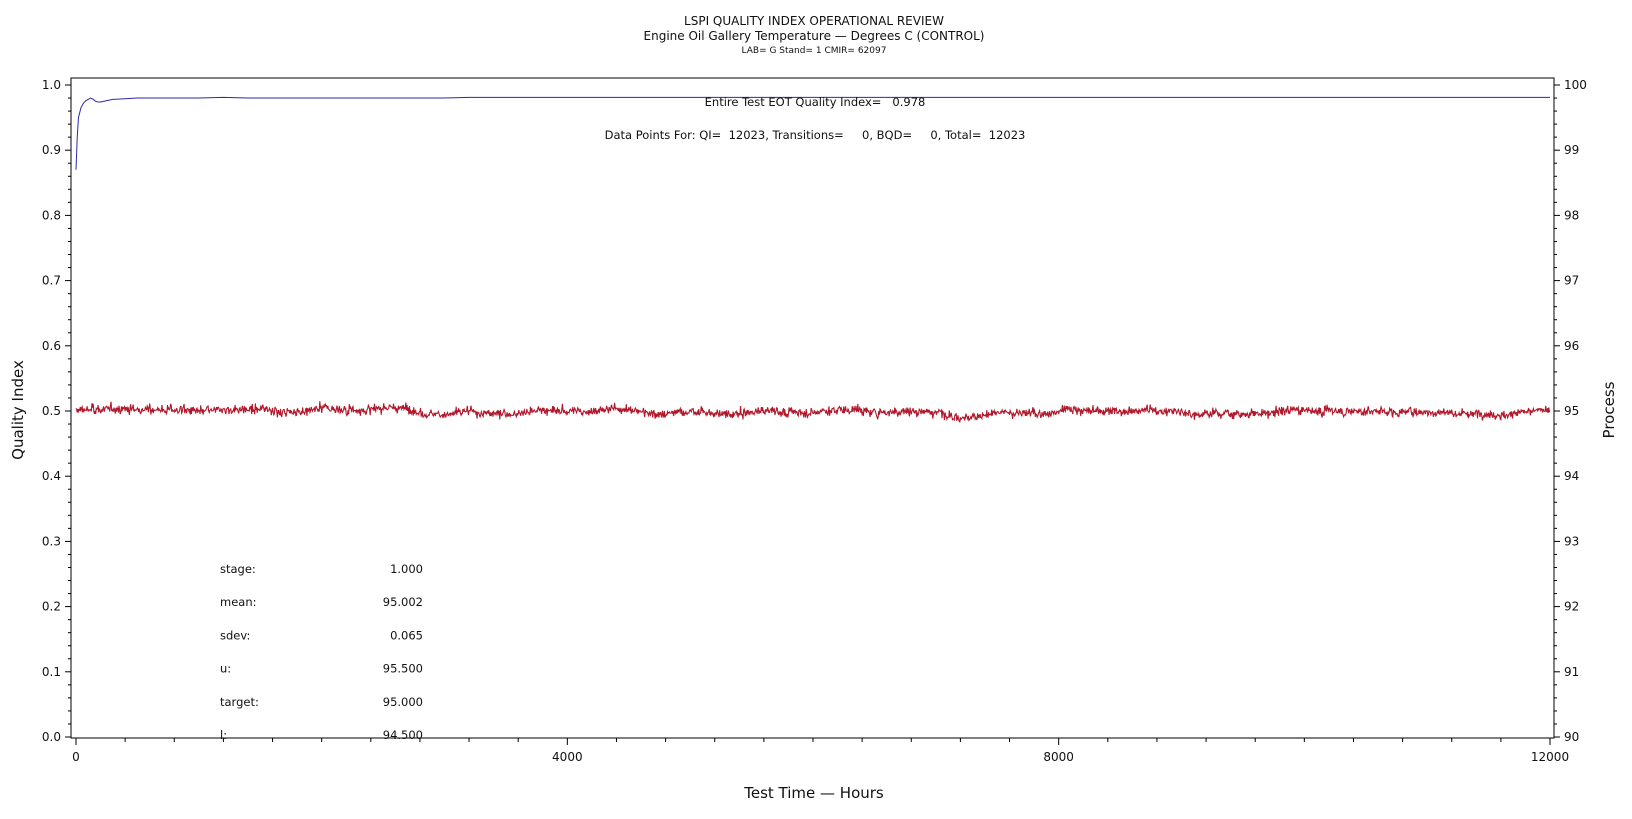 The image size is (1632, 819). I want to click on y-left-tick-label: 1.0, so click(51, 85).